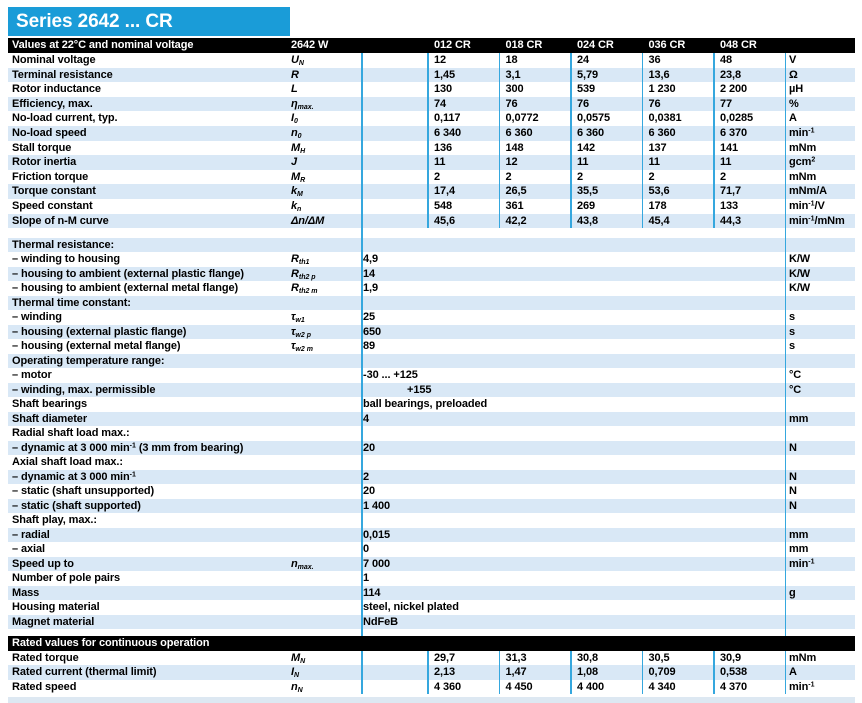  Describe the element at coordinates (799, 534) in the screenshot. I see `unit-cell: mm` at that location.